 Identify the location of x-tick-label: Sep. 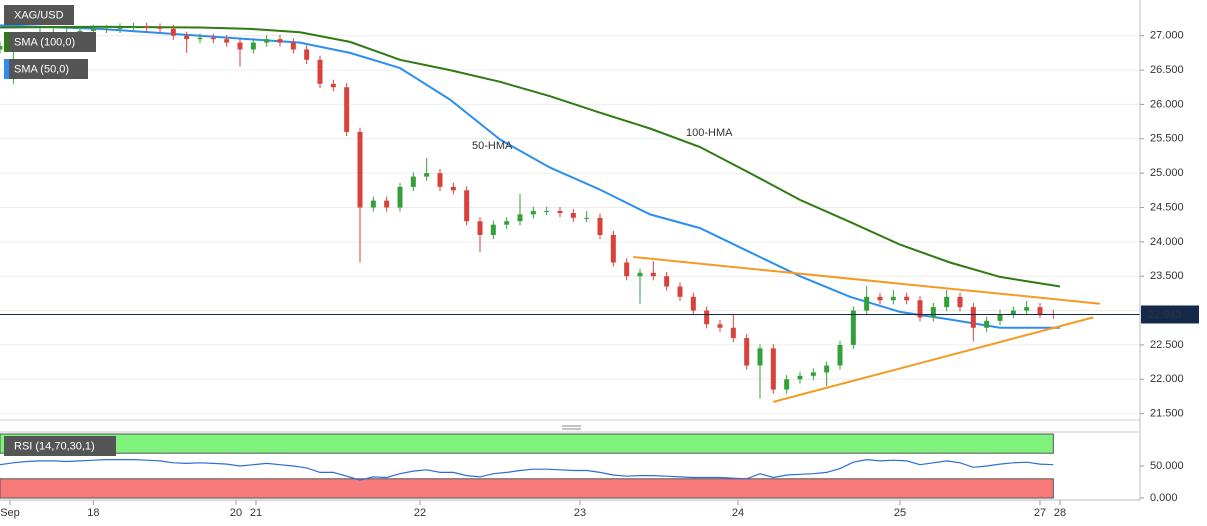
(10, 513).